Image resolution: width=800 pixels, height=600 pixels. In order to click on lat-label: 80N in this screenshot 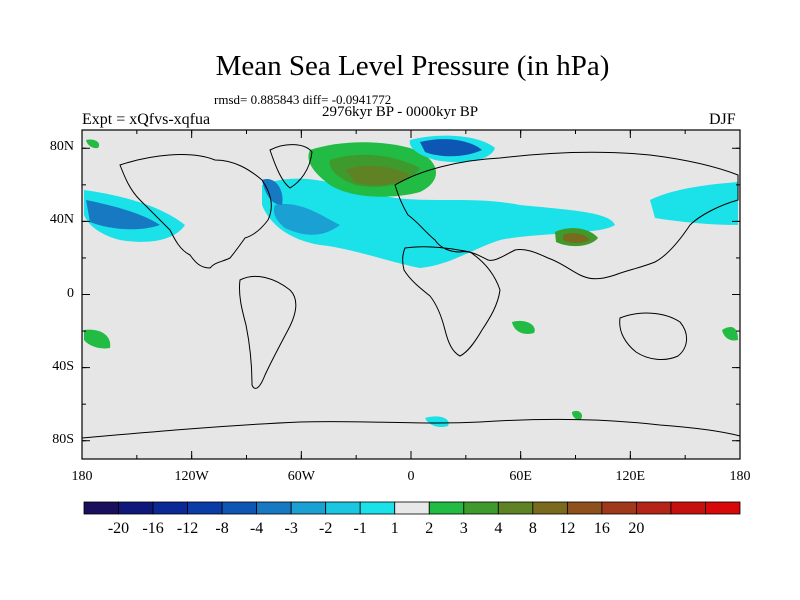, I will do `click(61, 147)`.